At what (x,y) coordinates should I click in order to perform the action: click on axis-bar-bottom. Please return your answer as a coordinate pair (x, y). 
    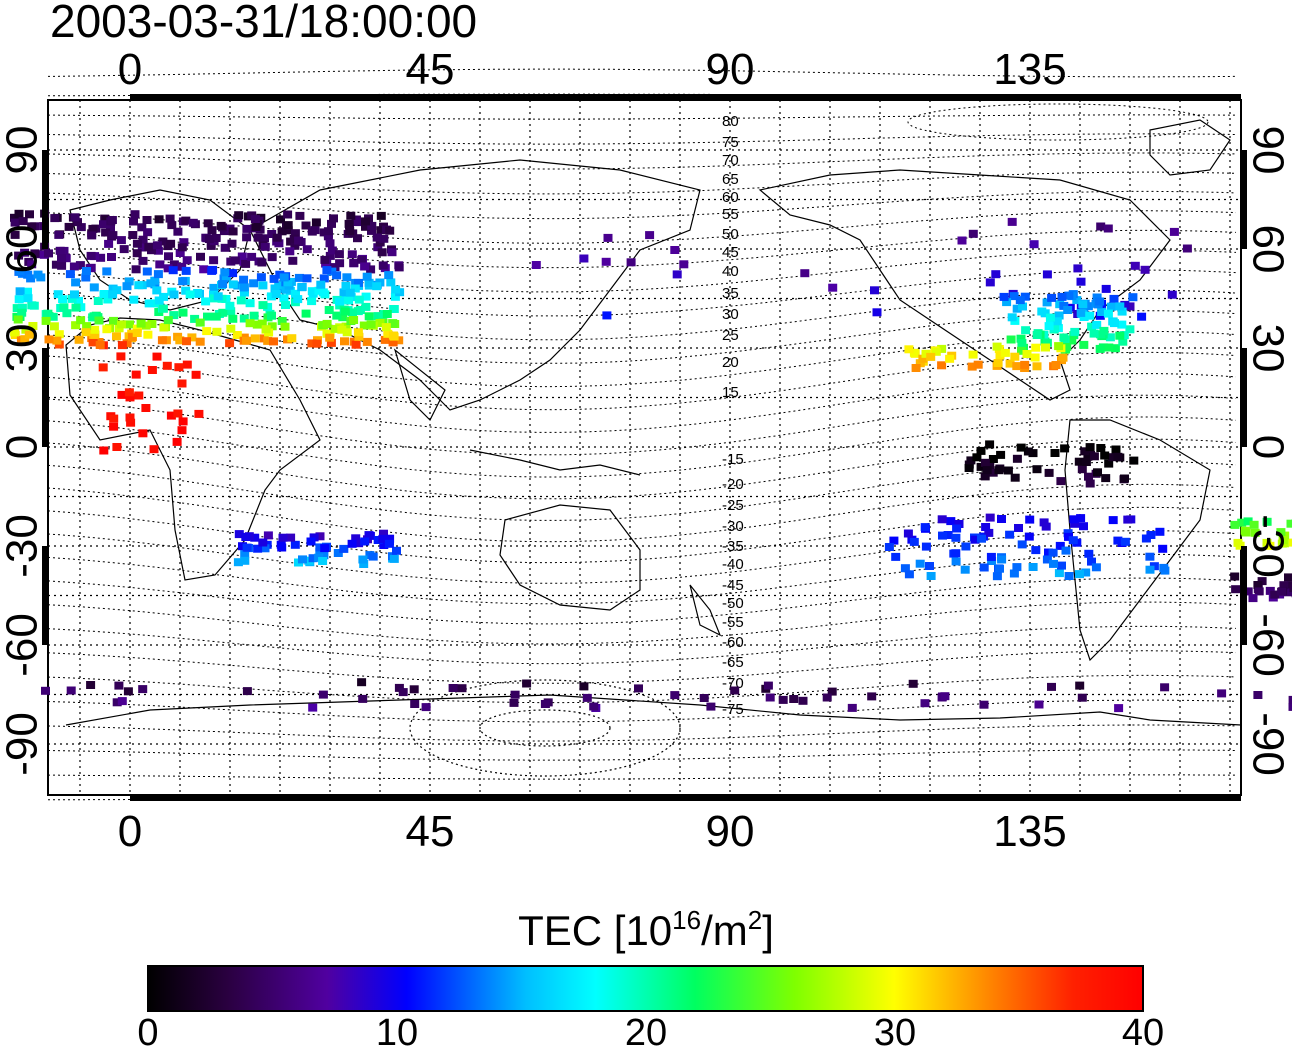
    Looking at the image, I should click on (280, 798).